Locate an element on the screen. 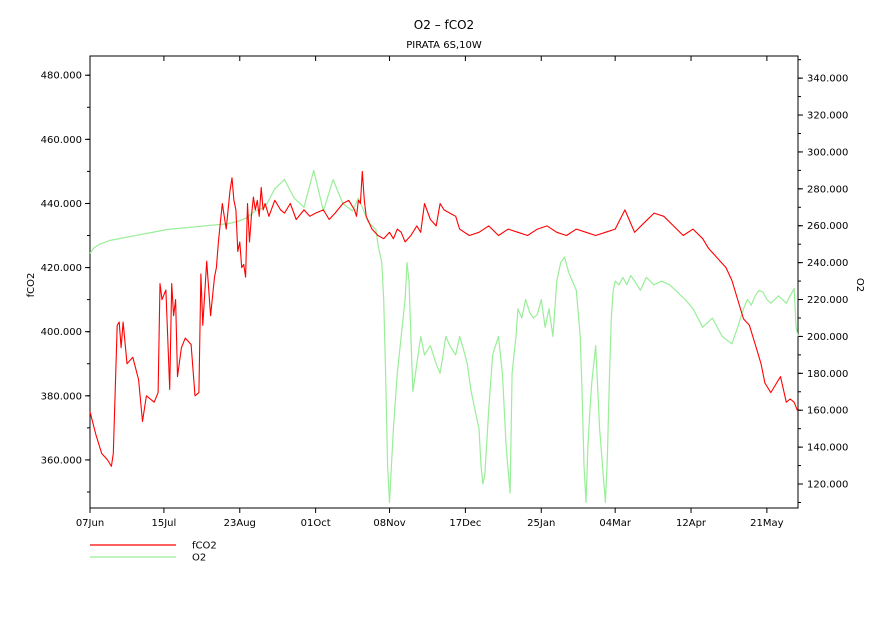 The height and width of the screenshot is (630, 891). x-tick-label: 07Jun is located at coordinates (90, 523).